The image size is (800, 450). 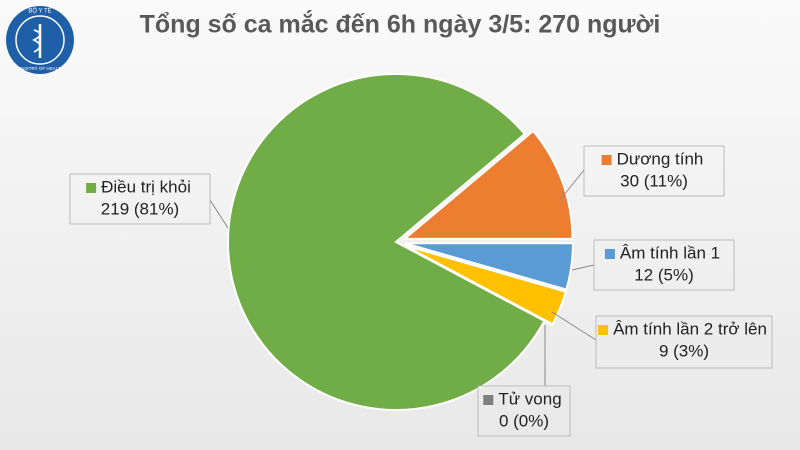 What do you see at coordinates (529, 398) in the screenshot?
I see `slice-label: Tử vong` at bounding box center [529, 398].